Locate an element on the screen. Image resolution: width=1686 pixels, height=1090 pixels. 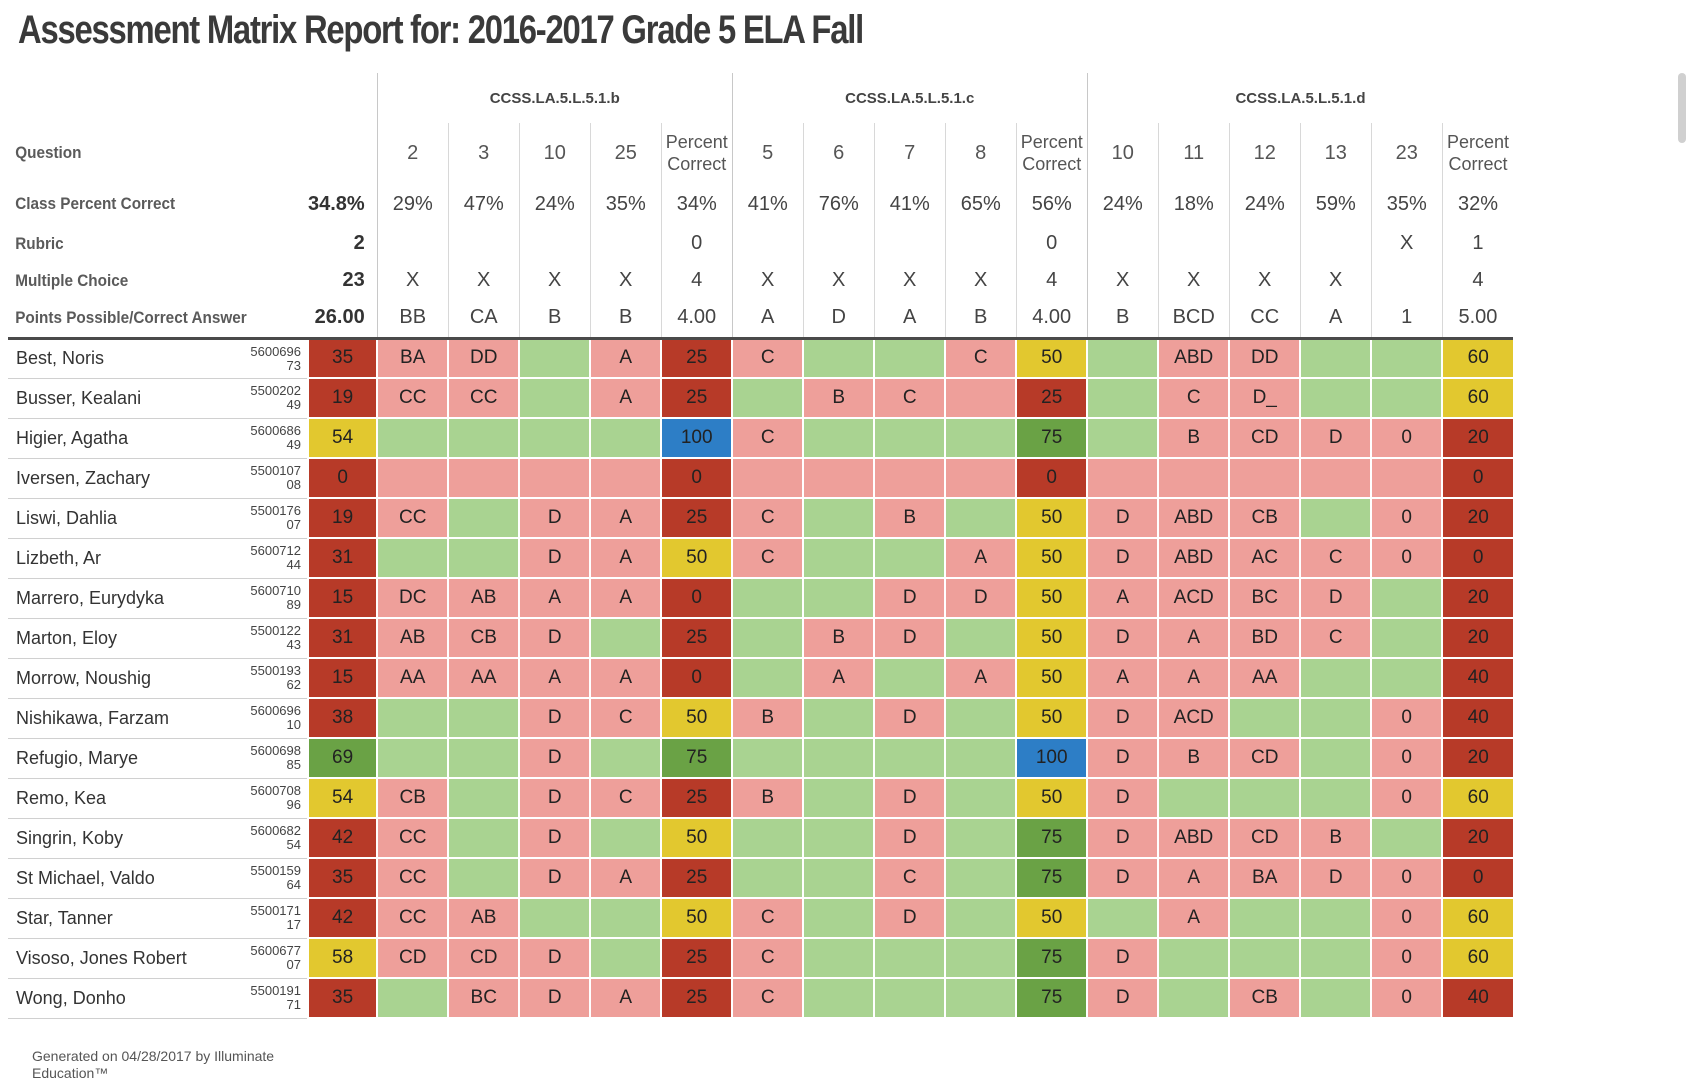
student-name: Marton, Eloy is located at coordinates (128, 638).